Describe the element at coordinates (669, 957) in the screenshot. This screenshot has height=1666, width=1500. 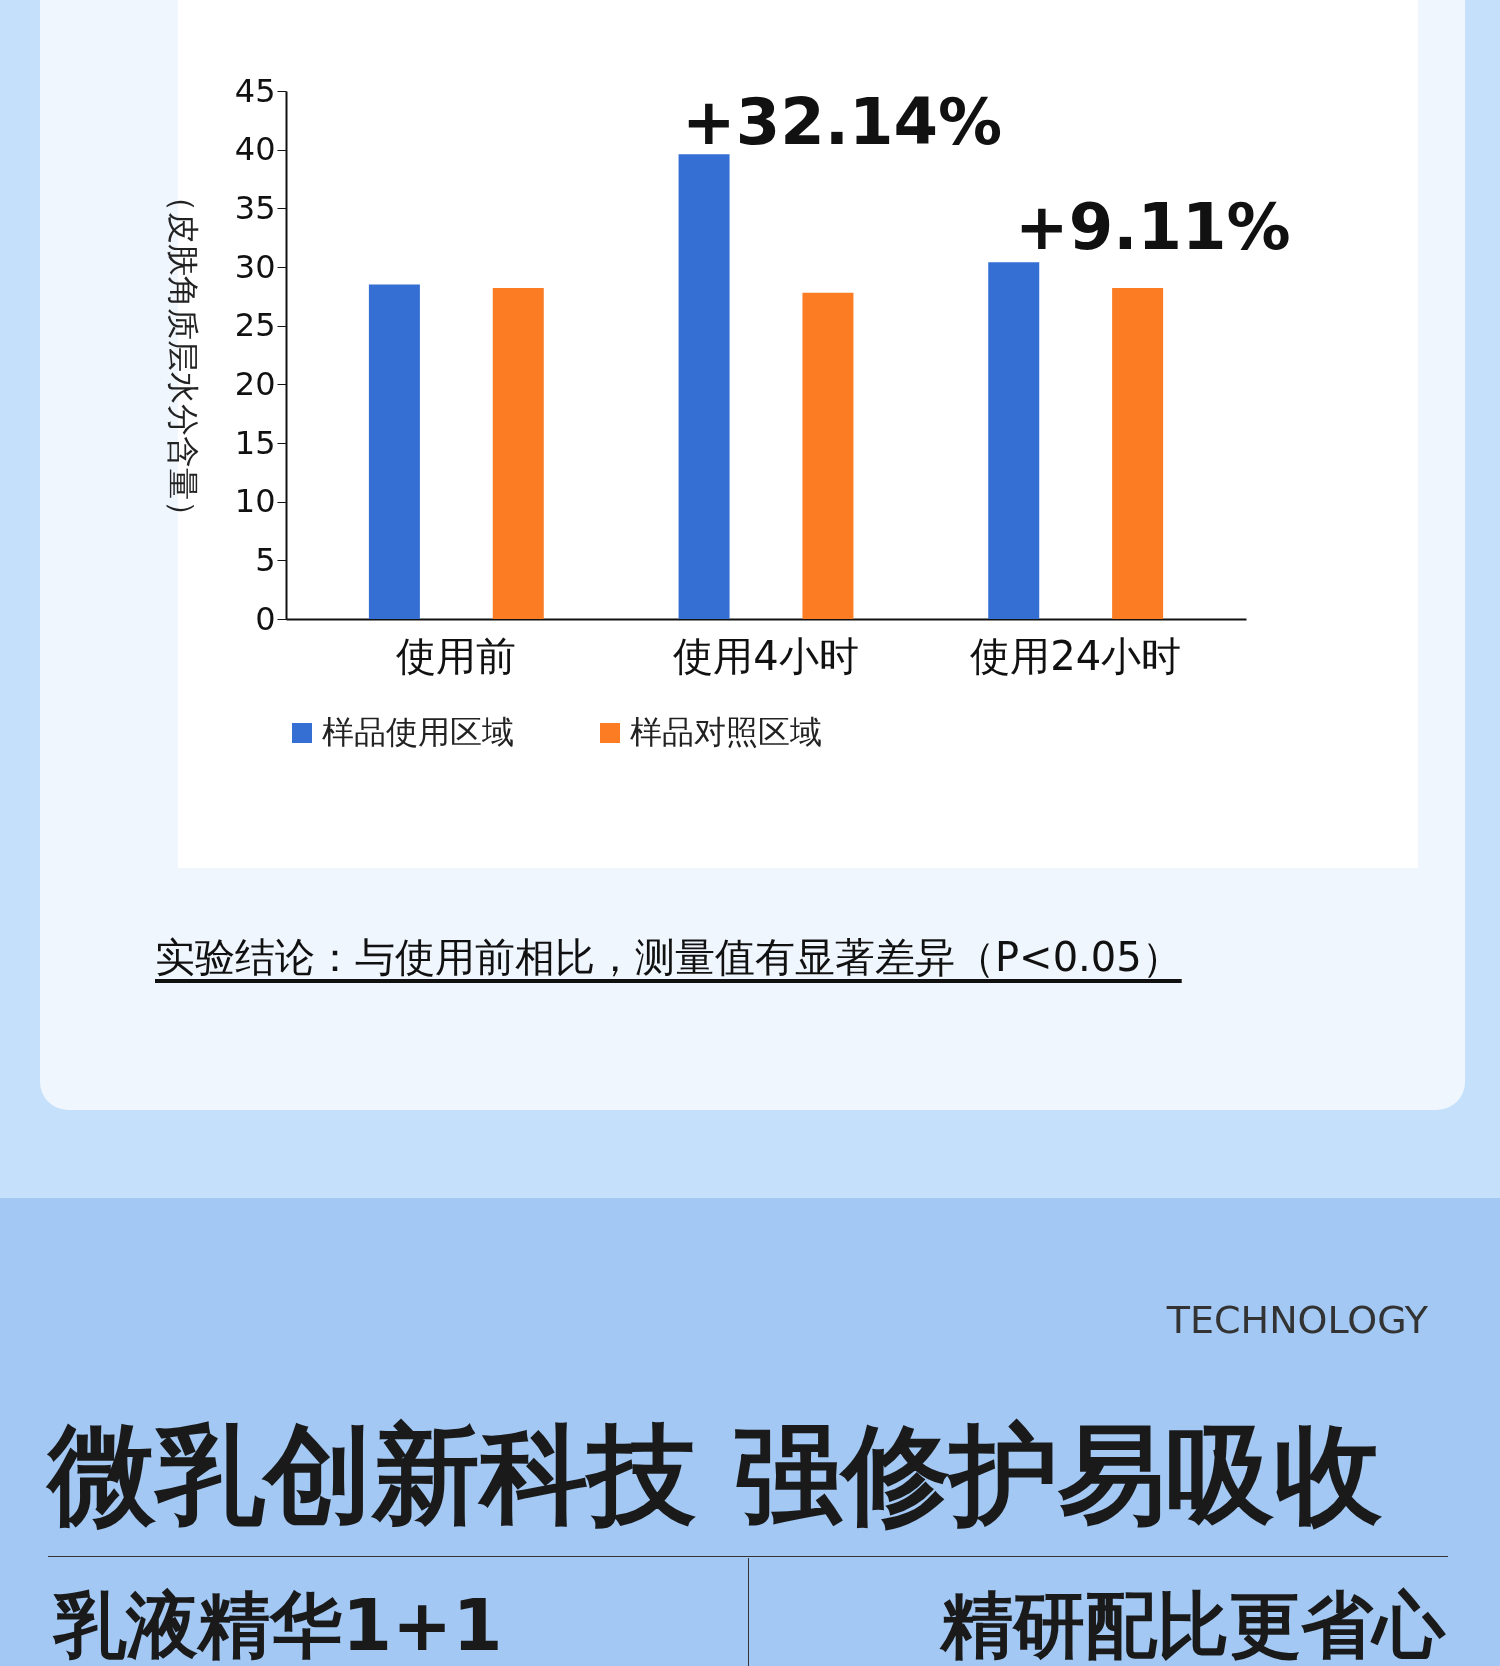
I see `text: 实验结论：与使用前相比，测量值有显著差异（P<0.05）` at that location.